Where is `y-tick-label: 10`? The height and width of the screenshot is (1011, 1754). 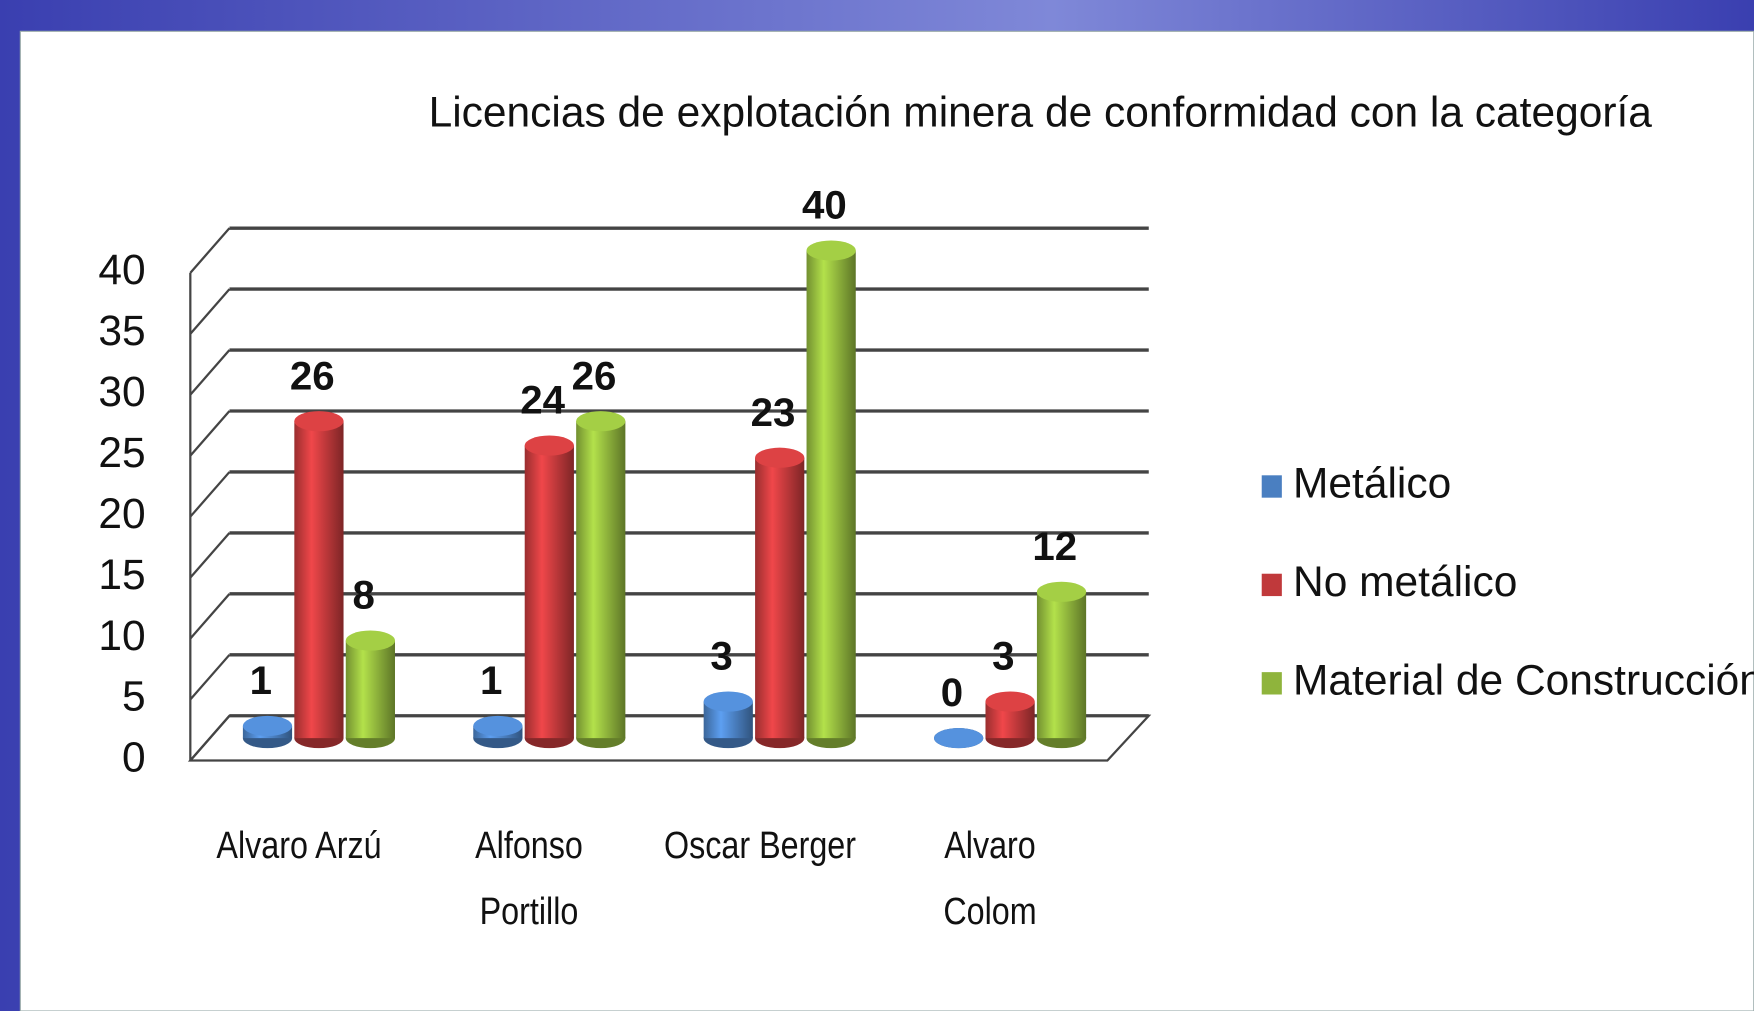
y-tick-label: 10 is located at coordinates (121, 636).